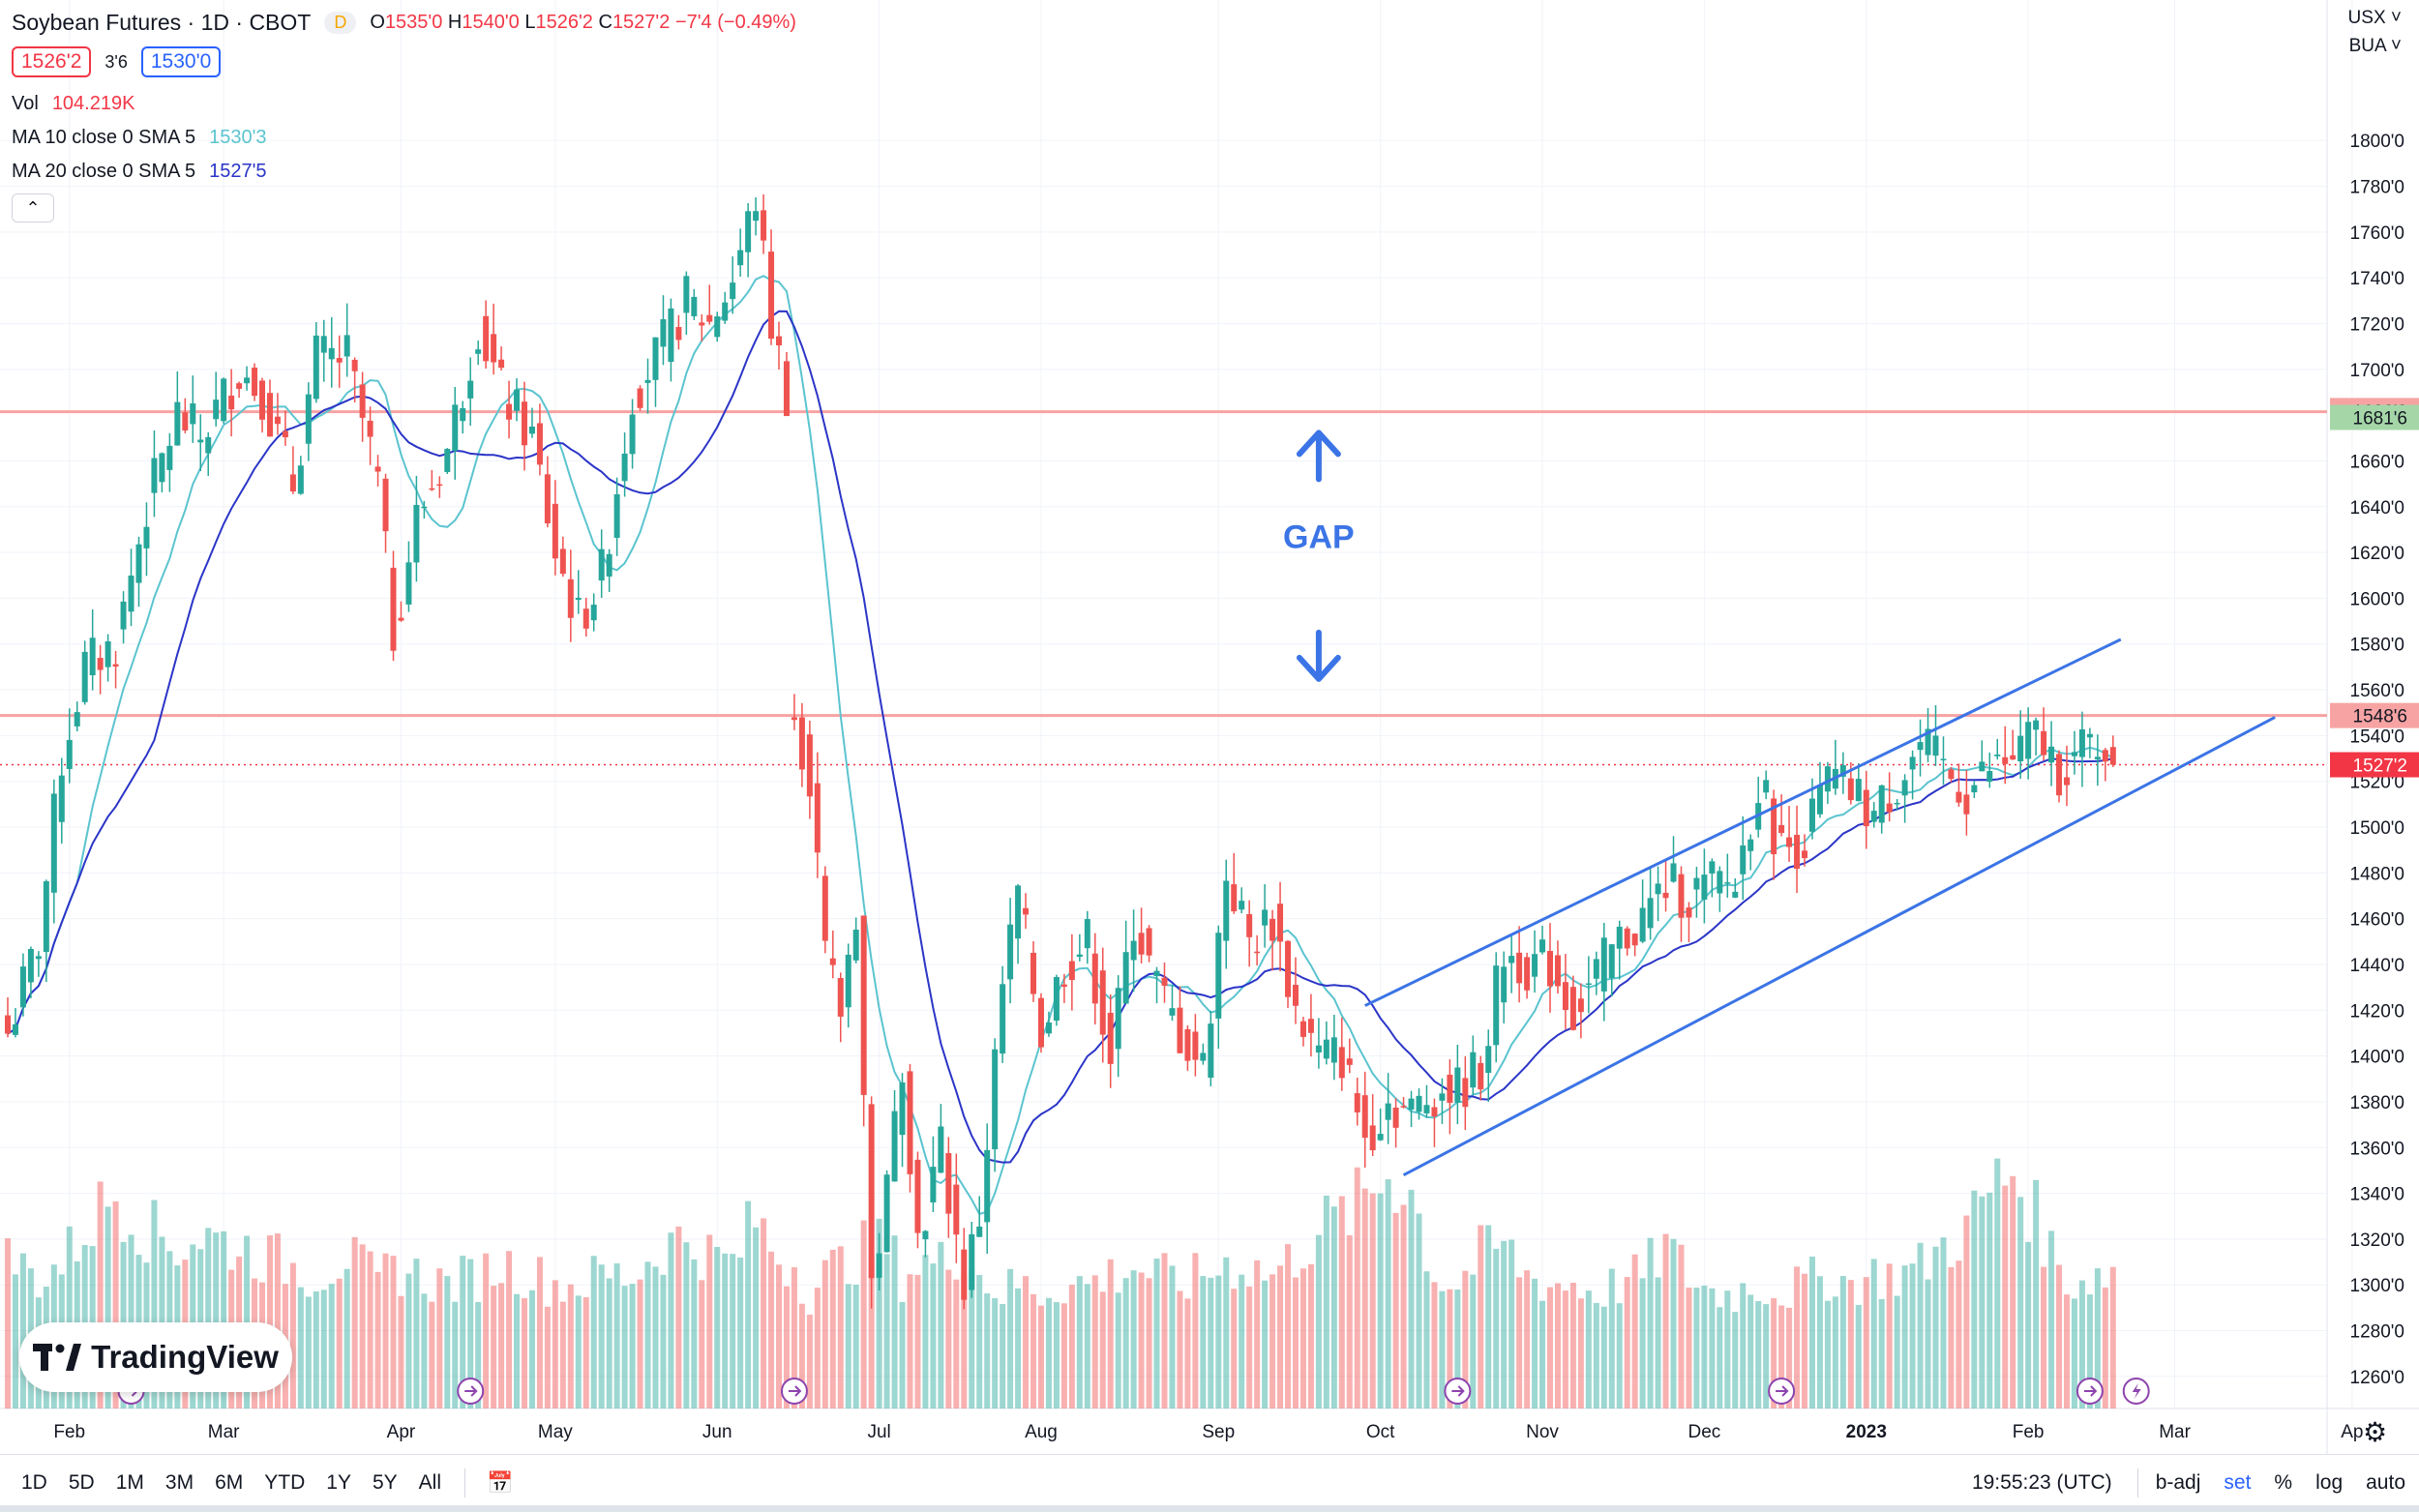 This screenshot has width=2419, height=1512. I want to click on currency-selector: USX ˅, so click(2374, 18).